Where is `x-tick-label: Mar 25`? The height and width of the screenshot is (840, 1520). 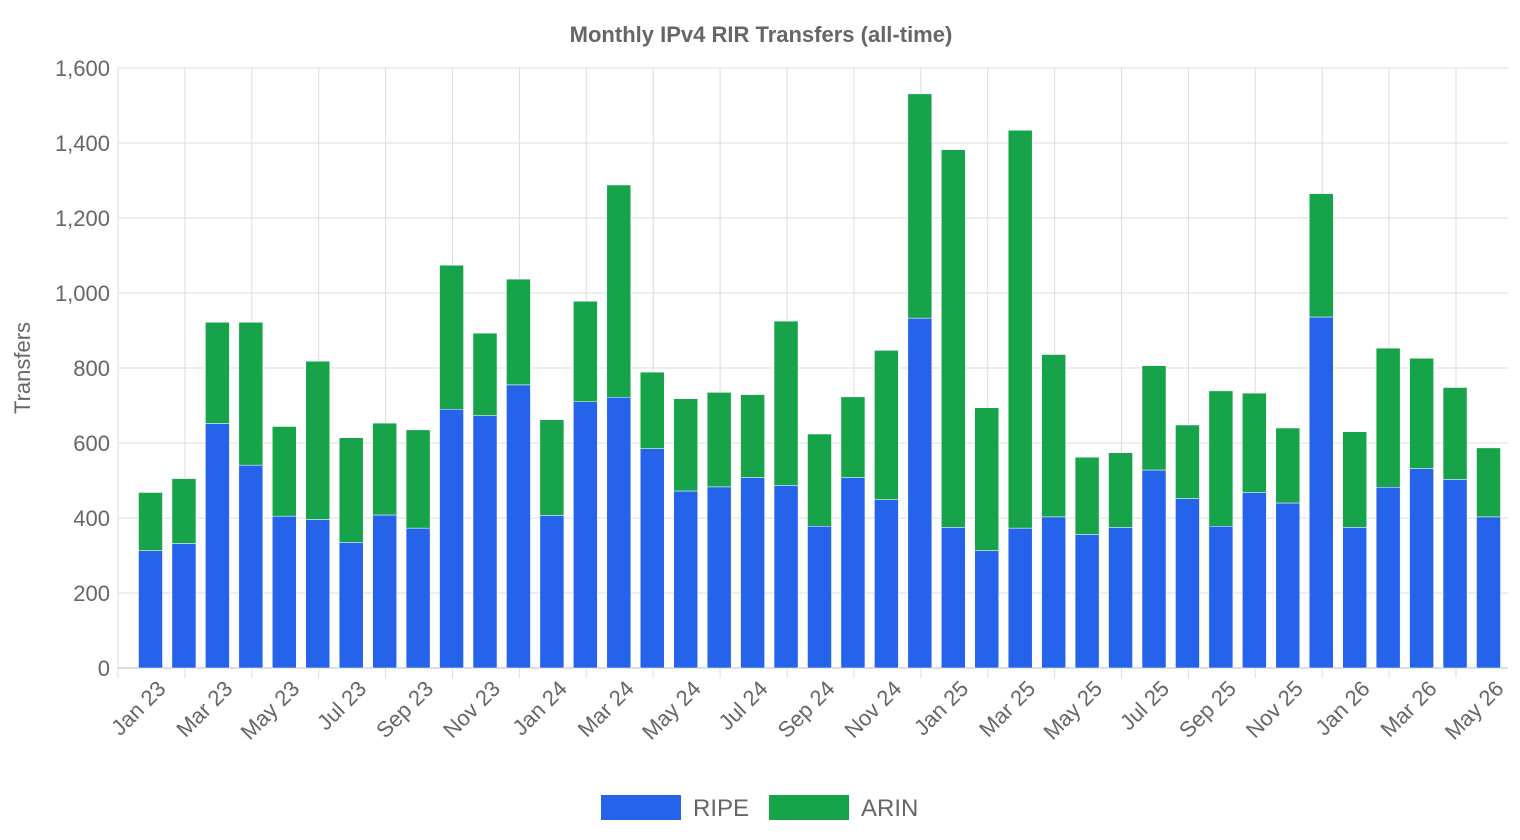 x-tick-label: Mar 25 is located at coordinates (1007, 709).